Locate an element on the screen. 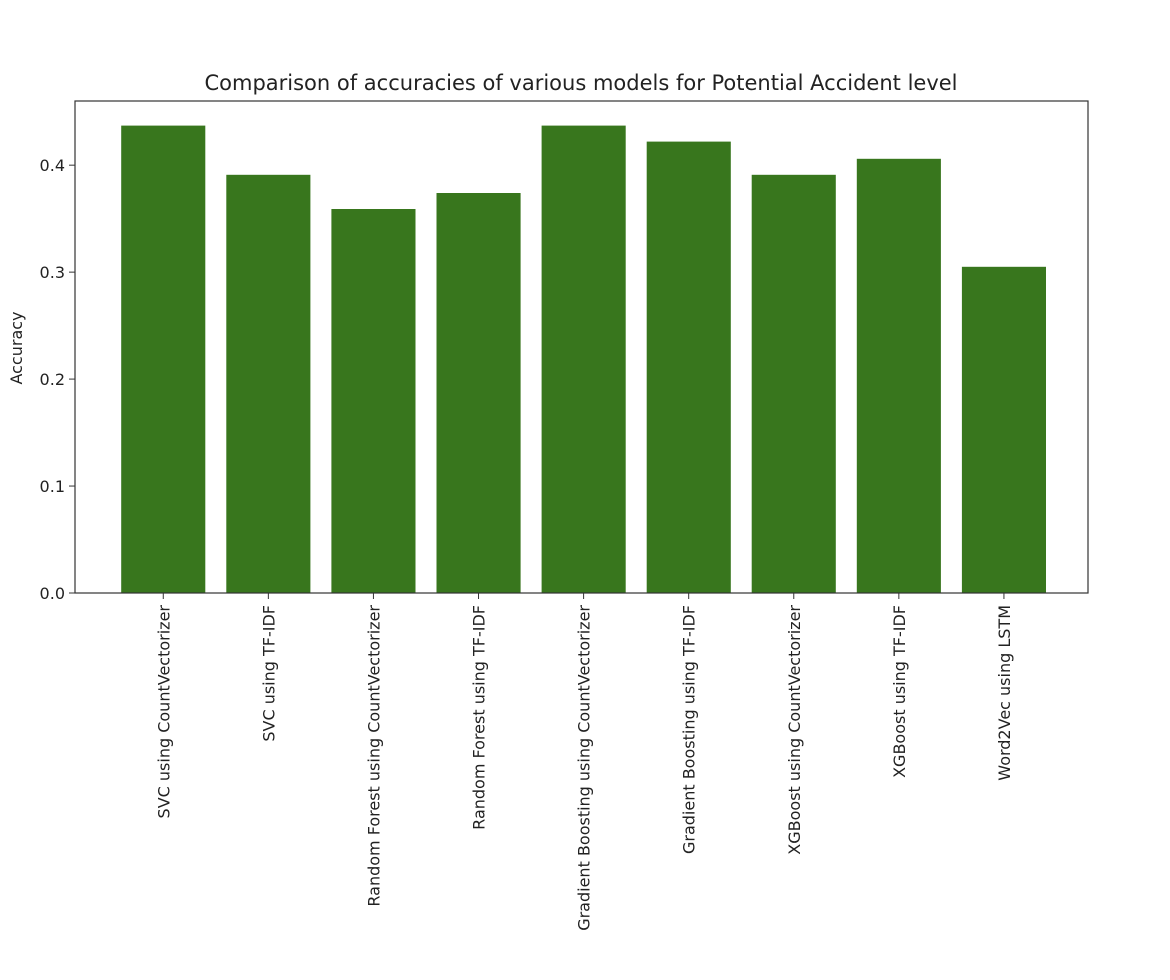  y-tick-label: 0.2 is located at coordinates (52, 379).